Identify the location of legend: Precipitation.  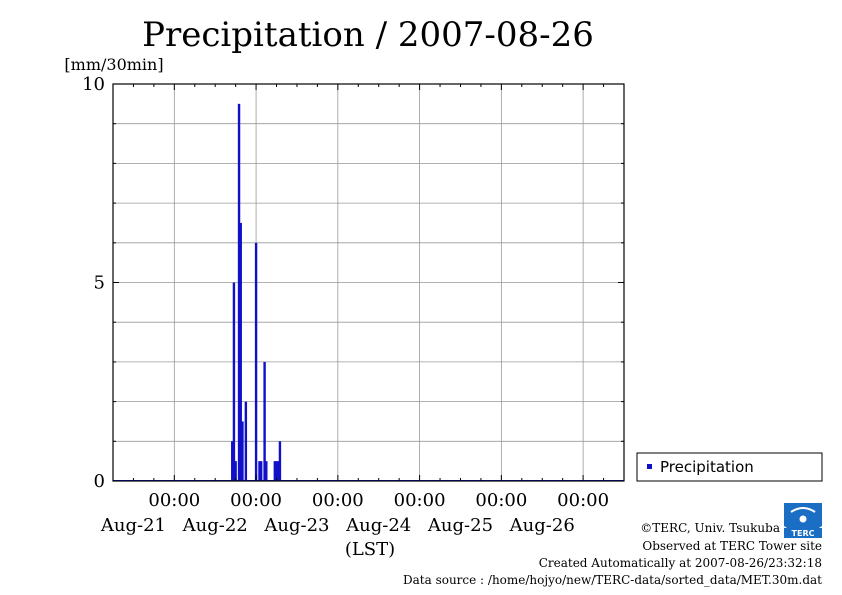
(729, 467).